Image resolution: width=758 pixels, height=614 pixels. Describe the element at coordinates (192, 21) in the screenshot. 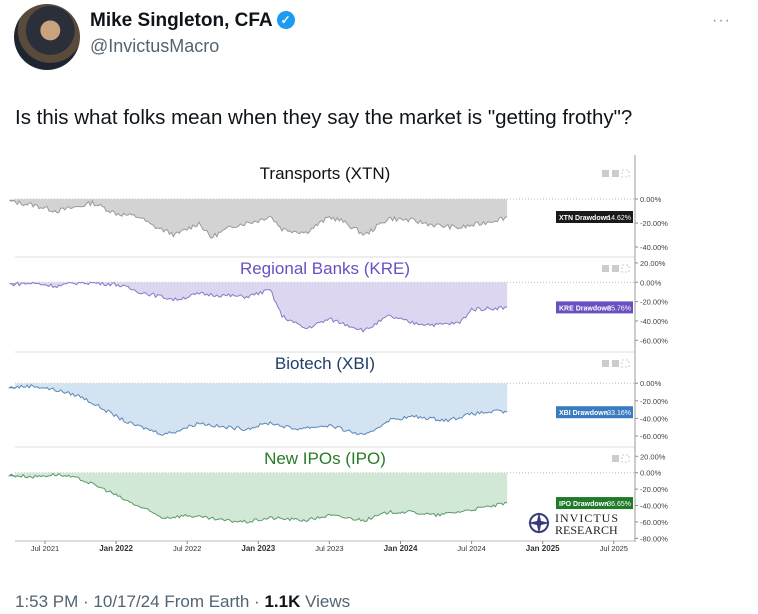

I see `author-name: Mike Singleton, CFA ✓` at that location.